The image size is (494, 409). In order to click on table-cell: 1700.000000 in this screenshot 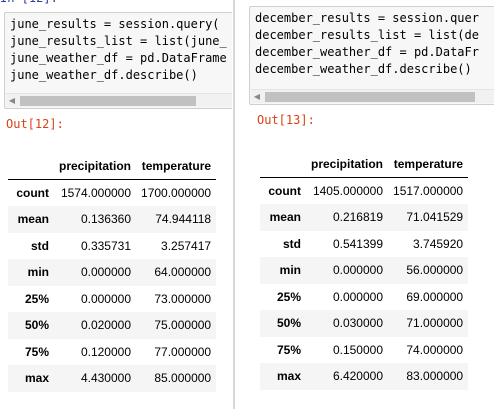, I will do `click(176, 193)`.